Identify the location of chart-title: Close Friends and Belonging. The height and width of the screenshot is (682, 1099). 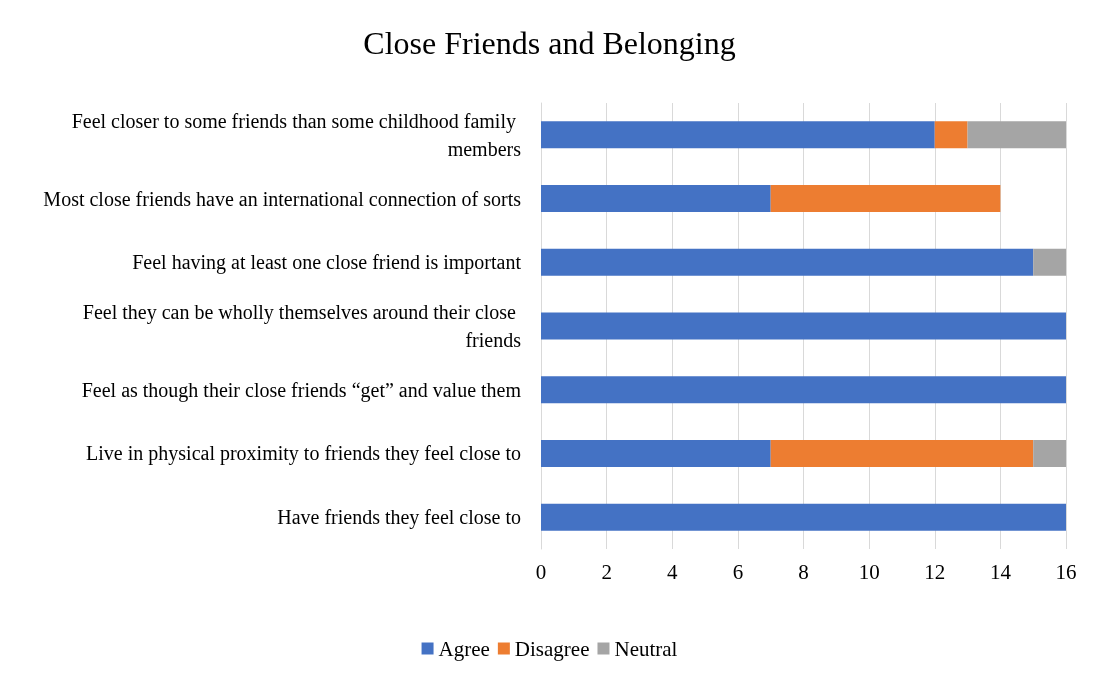
(549, 43).